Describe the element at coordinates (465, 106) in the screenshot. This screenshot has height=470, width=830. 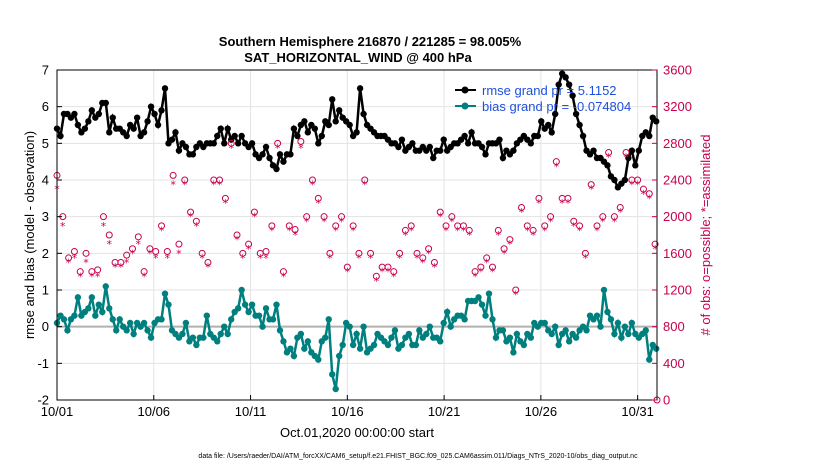
I see `legend-bias-marker` at that location.